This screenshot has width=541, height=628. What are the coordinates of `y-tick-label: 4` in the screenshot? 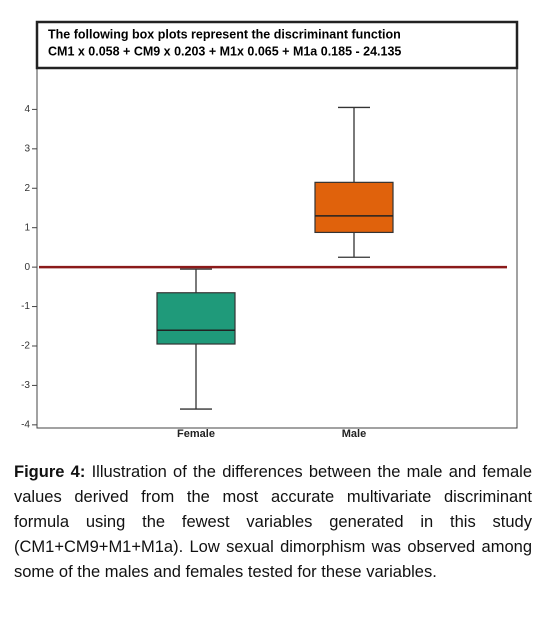 It's located at (27, 109).